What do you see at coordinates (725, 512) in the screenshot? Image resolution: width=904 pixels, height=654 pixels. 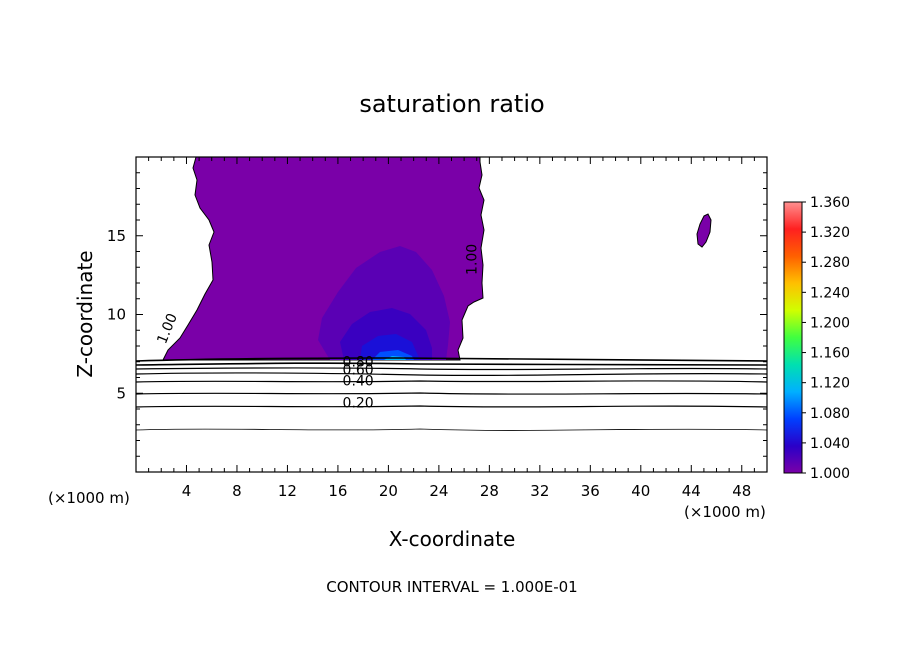 I see `x-unit-label-right: (×1000 m)` at bounding box center [725, 512].